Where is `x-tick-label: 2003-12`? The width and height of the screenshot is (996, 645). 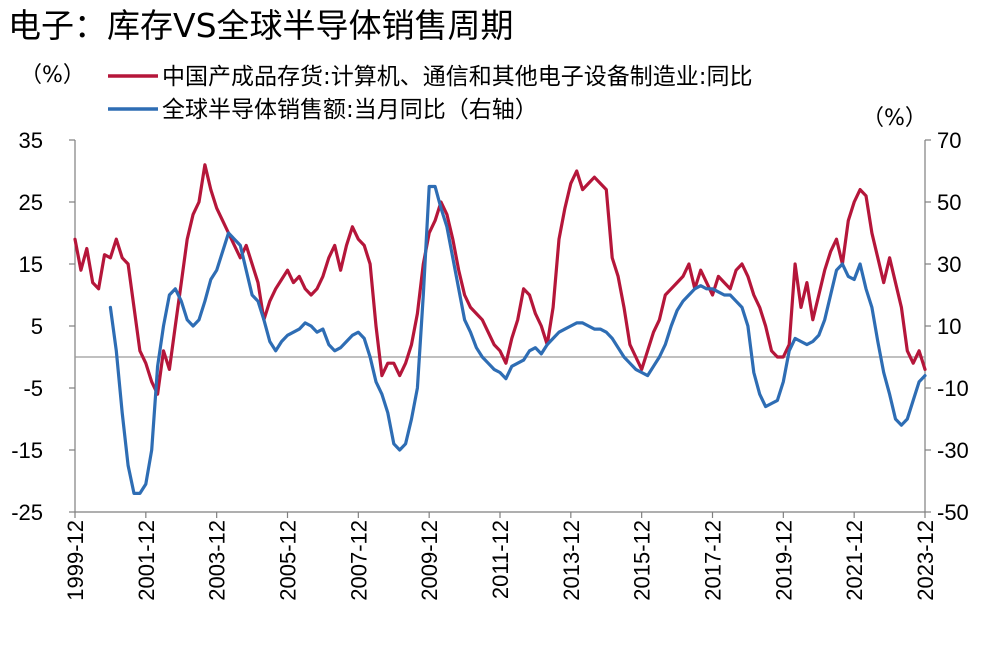 x-tick-label: 2003-12 is located at coordinates (217, 560).